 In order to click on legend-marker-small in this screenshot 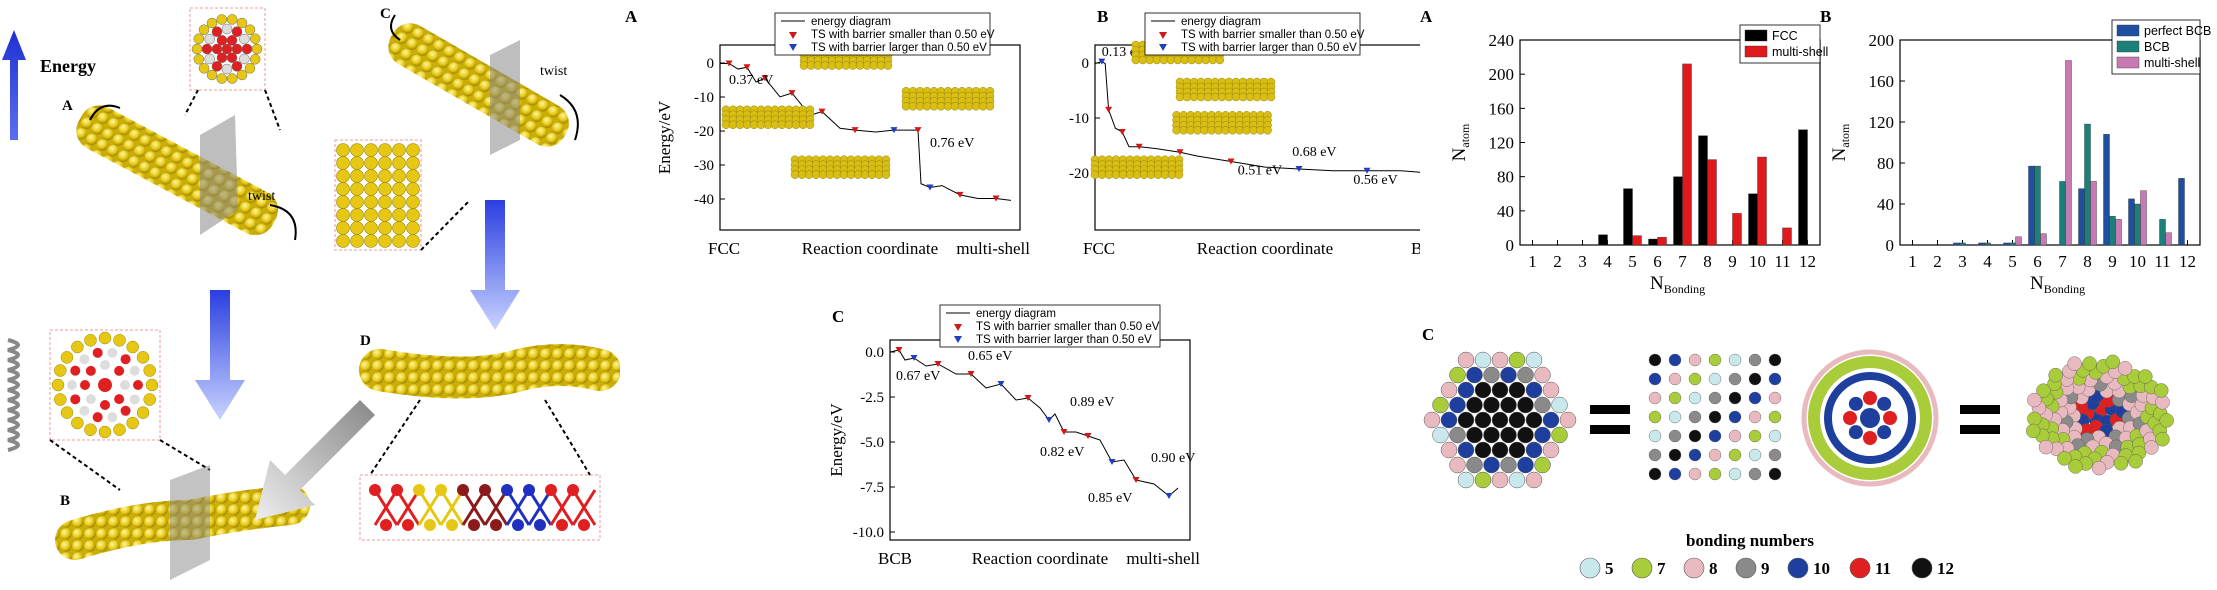, I will do `click(793, 35)`.